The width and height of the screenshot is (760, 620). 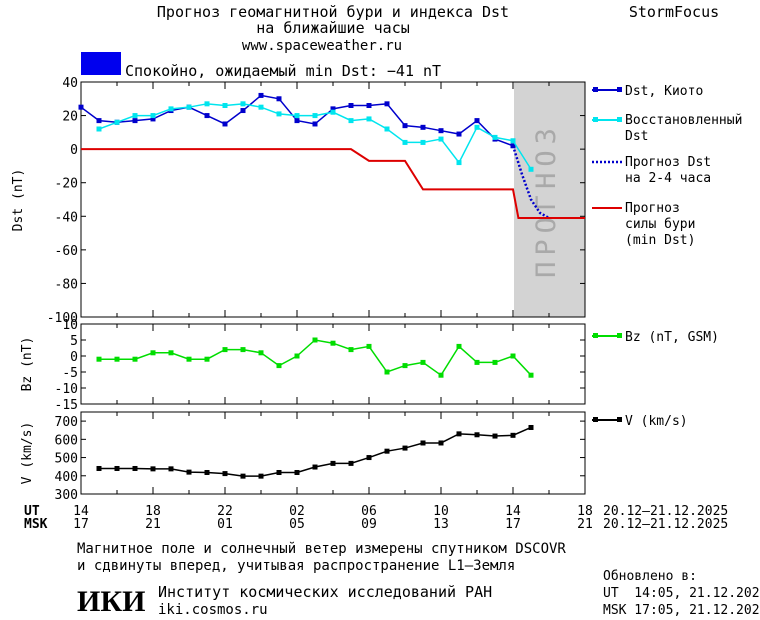 I want to click on institute-name: Институт космических исследований РАН, so click(x=325, y=592).